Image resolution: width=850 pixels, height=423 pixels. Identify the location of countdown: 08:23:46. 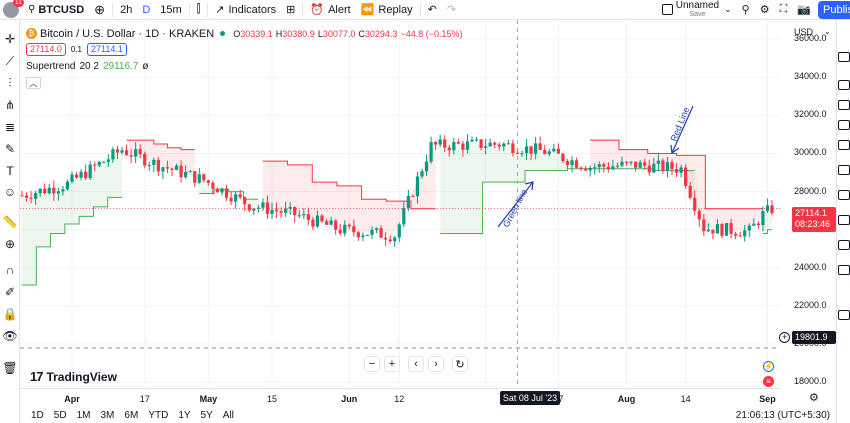
(813, 224).